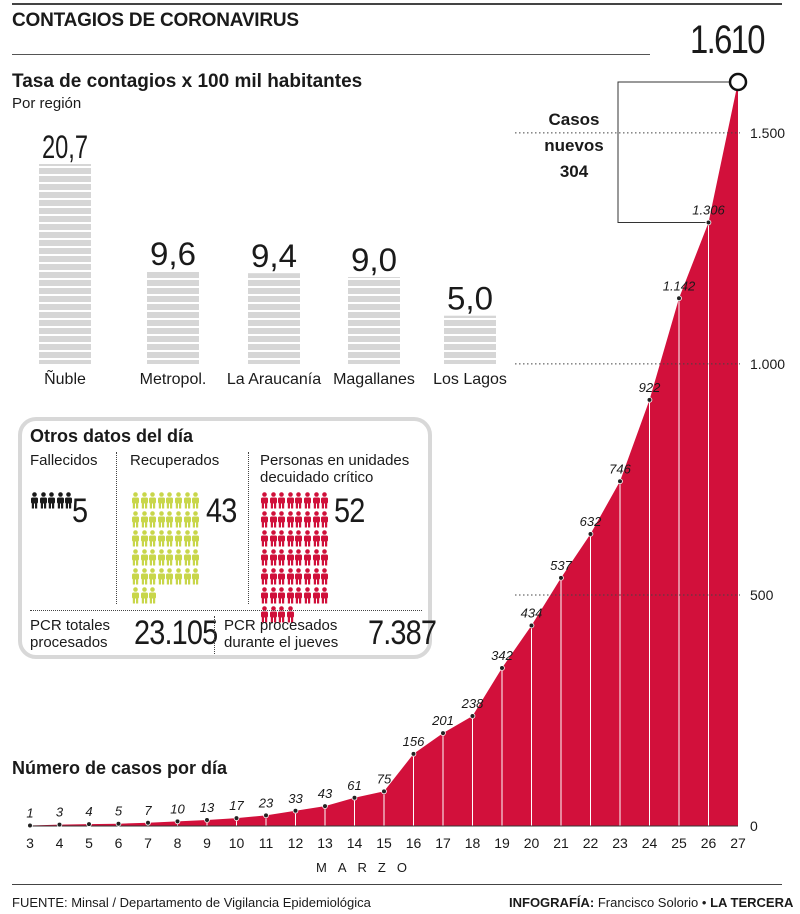 The image size is (800, 914). Describe the element at coordinates (591, 521) in the screenshot. I see `data-value-label: 632` at that location.